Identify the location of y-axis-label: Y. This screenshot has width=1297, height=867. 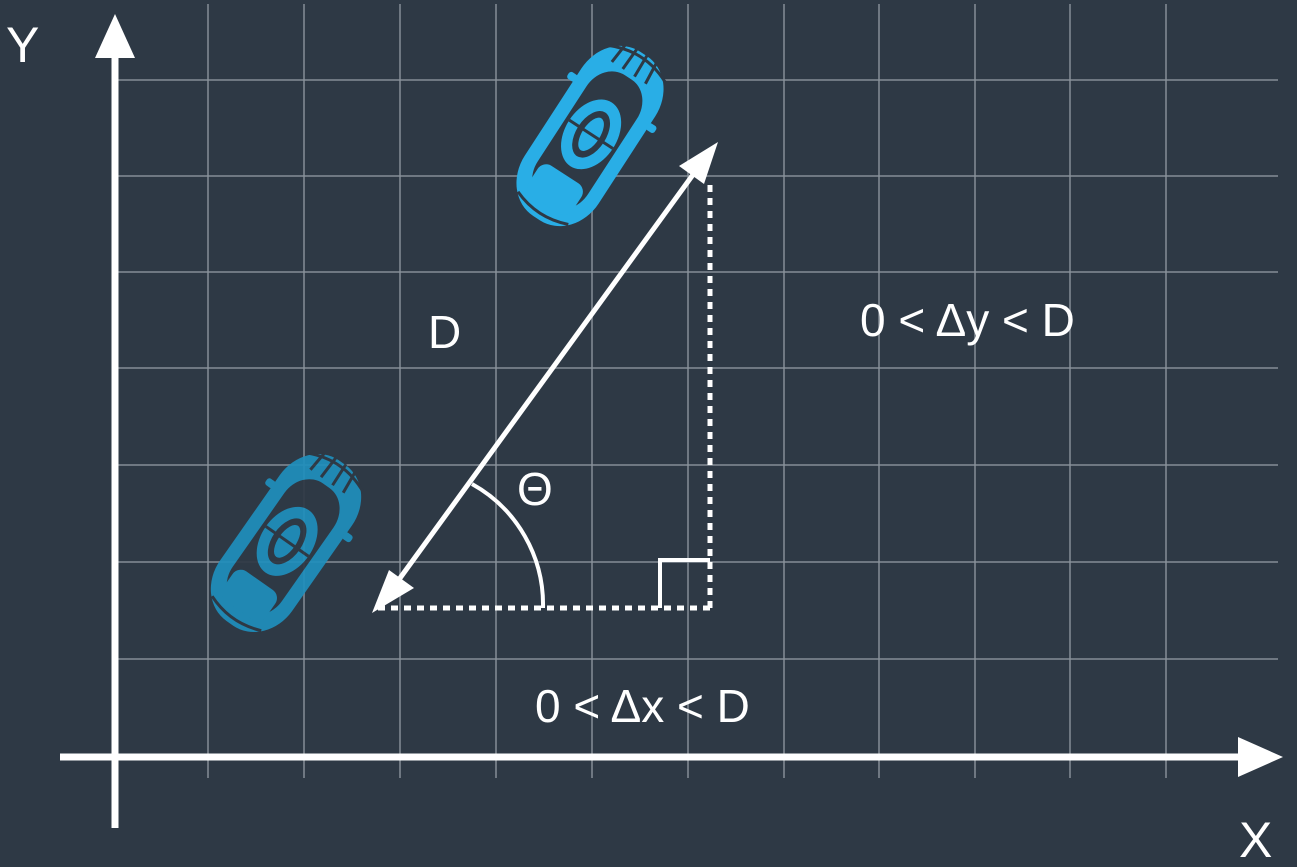
(22, 45).